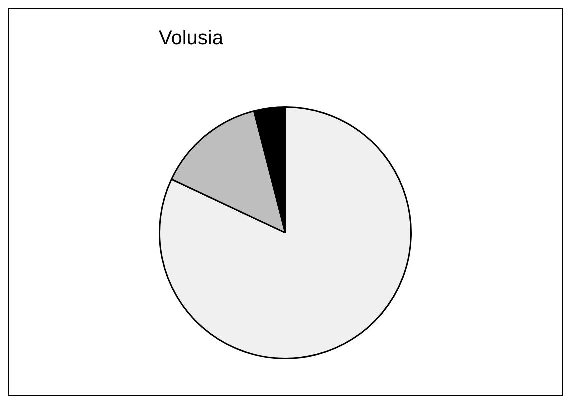 The width and height of the screenshot is (573, 406). I want to click on chart-title: Volusia, so click(191, 39).